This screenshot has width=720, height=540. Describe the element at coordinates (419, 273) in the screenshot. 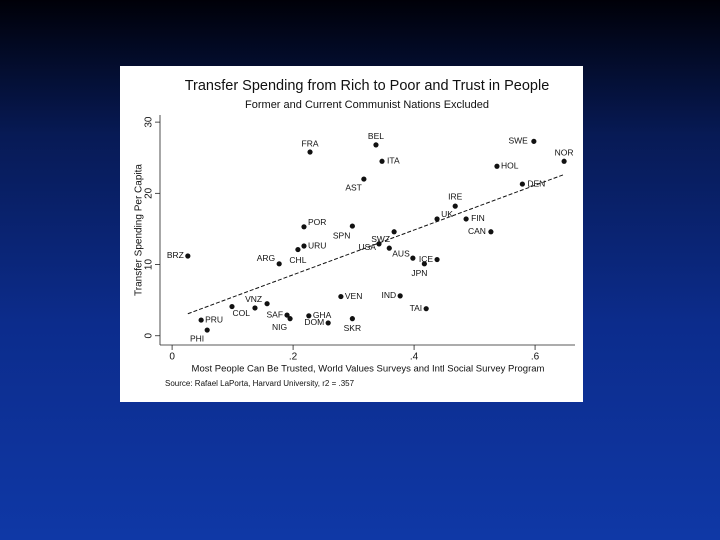

I see `point-label: JPN` at that location.